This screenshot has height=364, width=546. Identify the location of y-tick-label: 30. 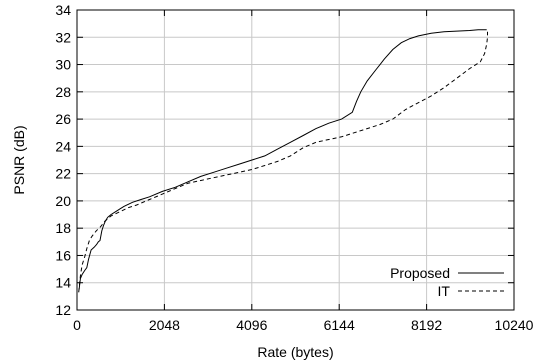
(63, 65).